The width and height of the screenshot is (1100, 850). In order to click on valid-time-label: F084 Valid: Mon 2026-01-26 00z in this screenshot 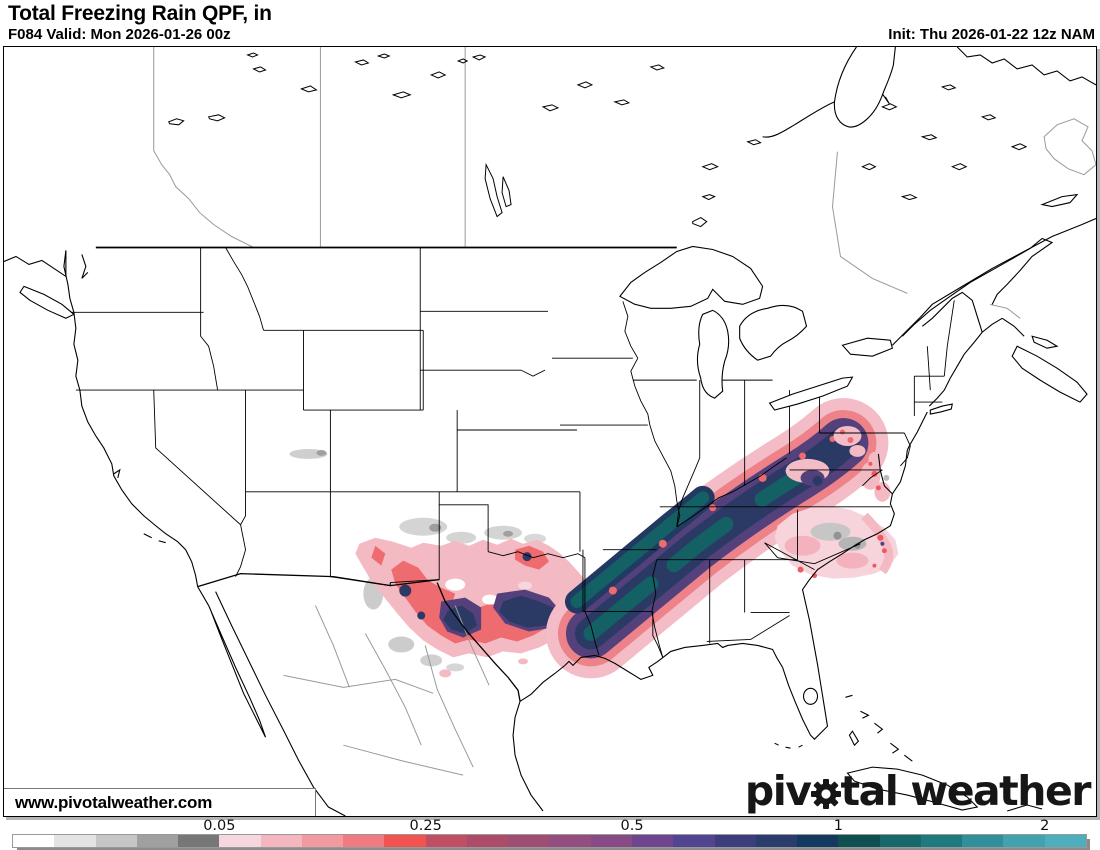, I will do `click(119, 34)`.